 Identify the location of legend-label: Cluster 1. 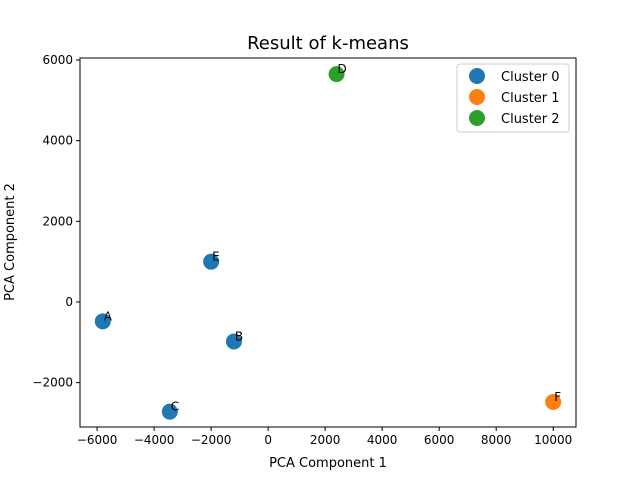
(530, 98).